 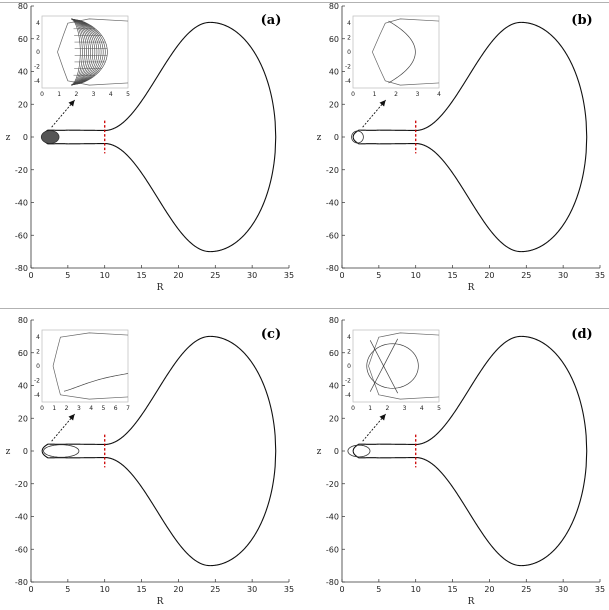 What do you see at coordinates (332, 484) in the screenshot?
I see `y-tick-label: -20` at bounding box center [332, 484].